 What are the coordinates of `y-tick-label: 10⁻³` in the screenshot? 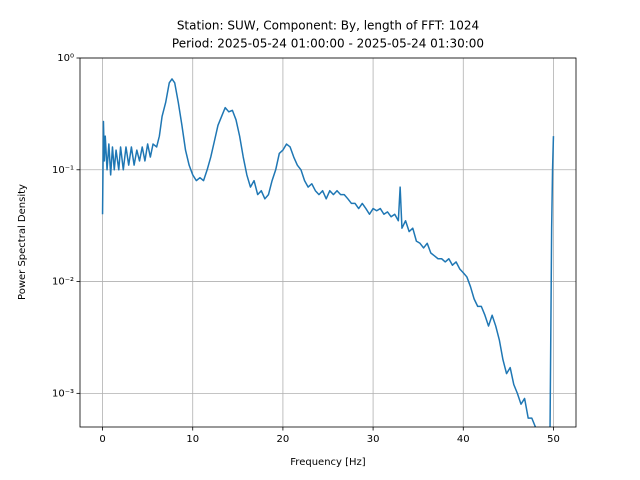 It's located at (63, 393).